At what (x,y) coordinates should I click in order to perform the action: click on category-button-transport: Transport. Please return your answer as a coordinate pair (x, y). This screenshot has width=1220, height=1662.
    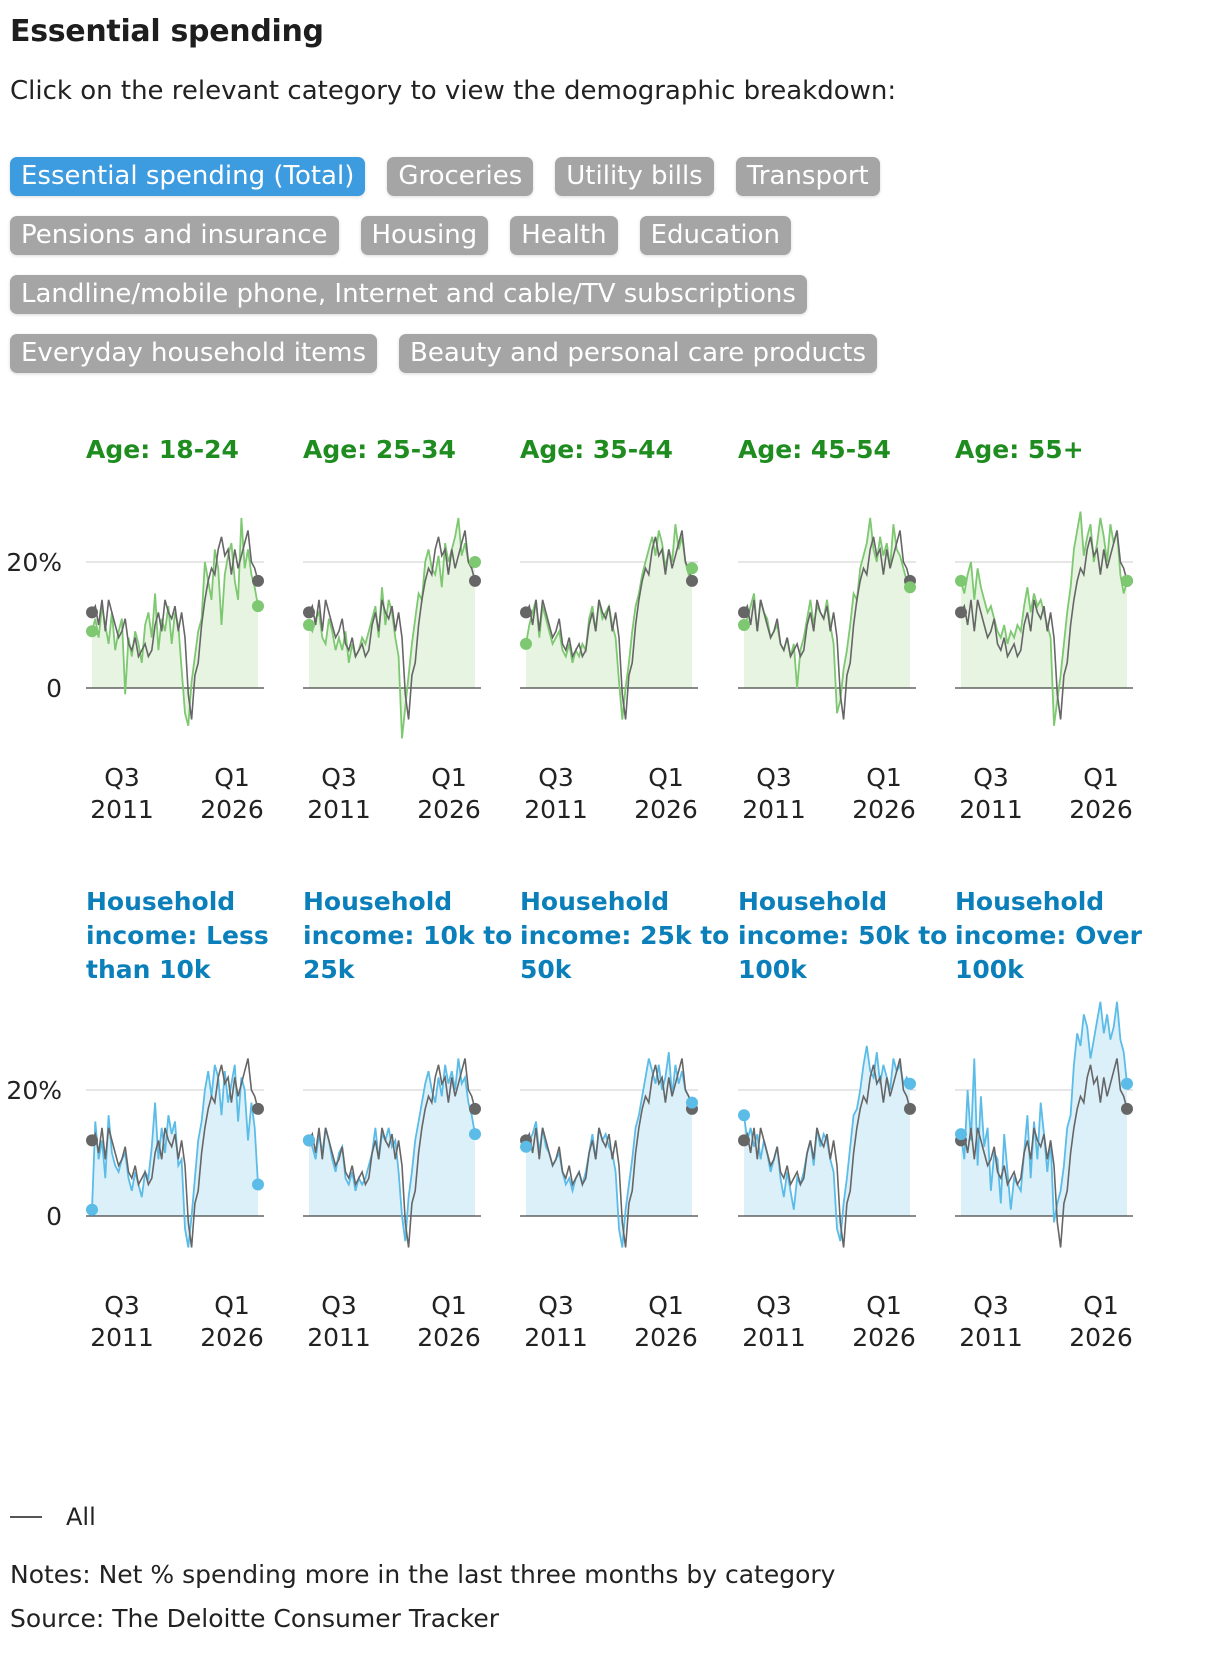
    Looking at the image, I should click on (807, 176).